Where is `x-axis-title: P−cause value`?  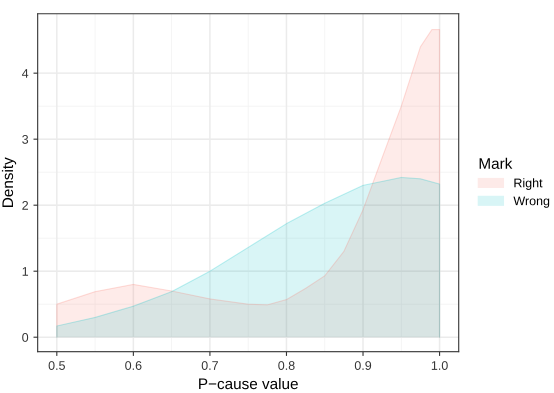 x-axis-title: P−cause value is located at coordinates (248, 384).